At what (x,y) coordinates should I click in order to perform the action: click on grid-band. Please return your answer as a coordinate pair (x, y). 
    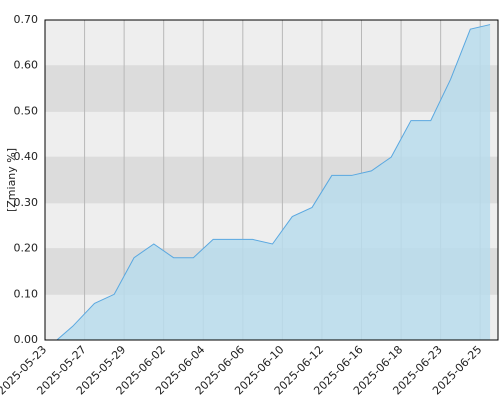
    Looking at the image, I should click on (271, 88).